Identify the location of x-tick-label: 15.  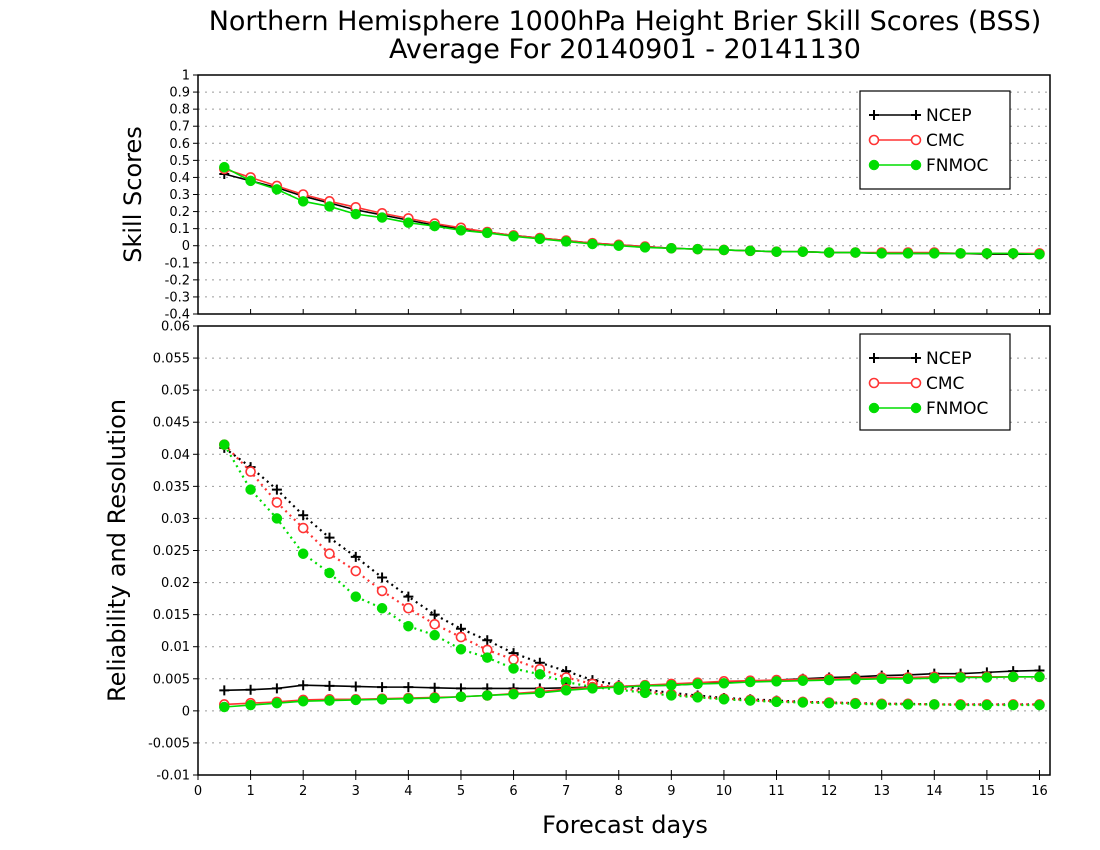
(987, 791).